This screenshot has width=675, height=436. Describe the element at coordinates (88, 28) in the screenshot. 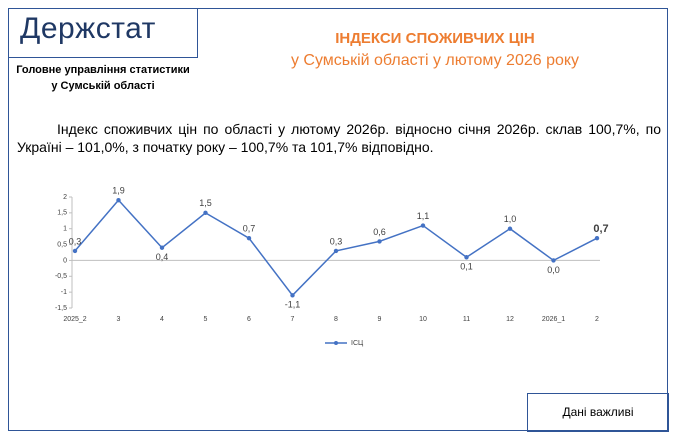

I see `logo: Держстат` at that location.